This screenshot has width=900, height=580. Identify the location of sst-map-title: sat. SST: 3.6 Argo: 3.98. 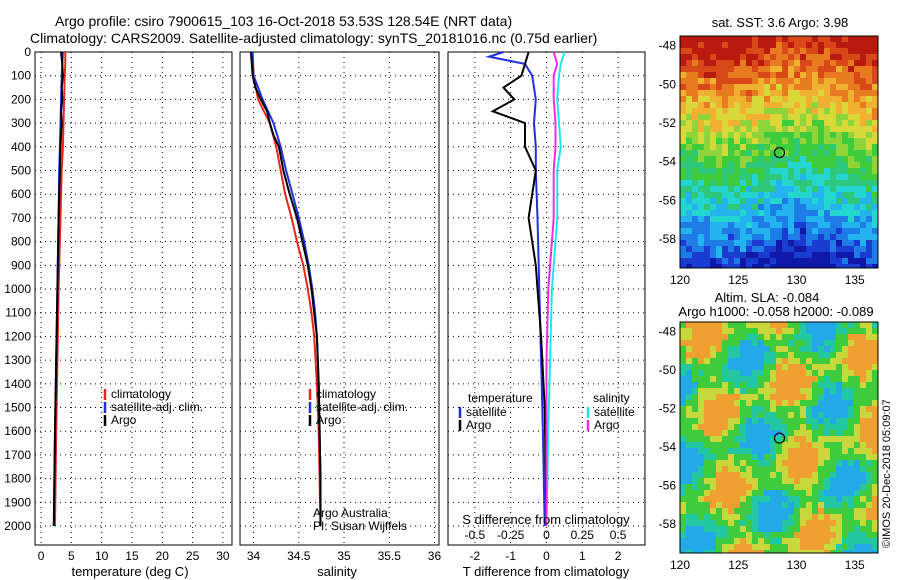
(780, 22).